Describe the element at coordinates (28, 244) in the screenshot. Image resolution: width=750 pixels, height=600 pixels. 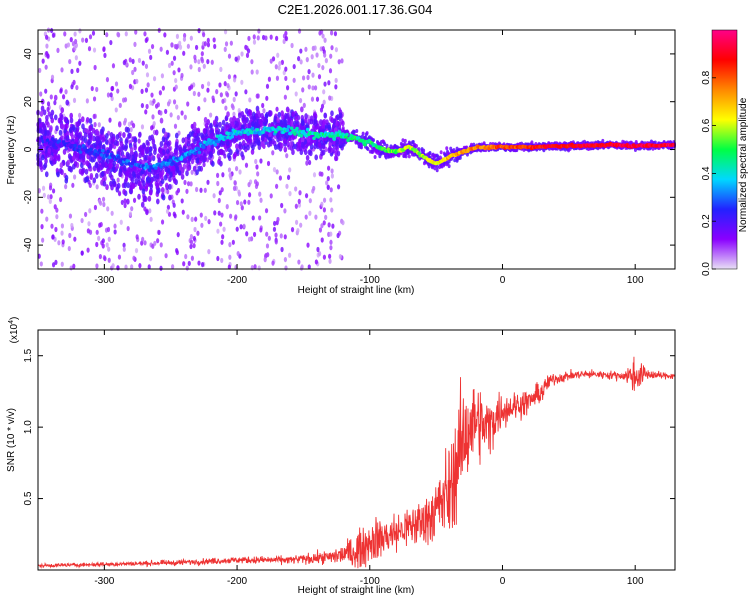
I see `spectrogram-y-tick-label: -40` at that location.